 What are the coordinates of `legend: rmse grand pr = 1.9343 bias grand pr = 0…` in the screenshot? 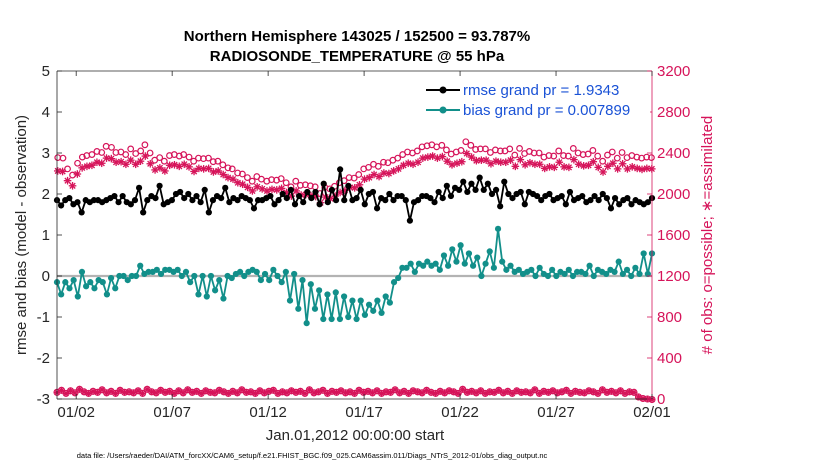 It's located at (536, 99).